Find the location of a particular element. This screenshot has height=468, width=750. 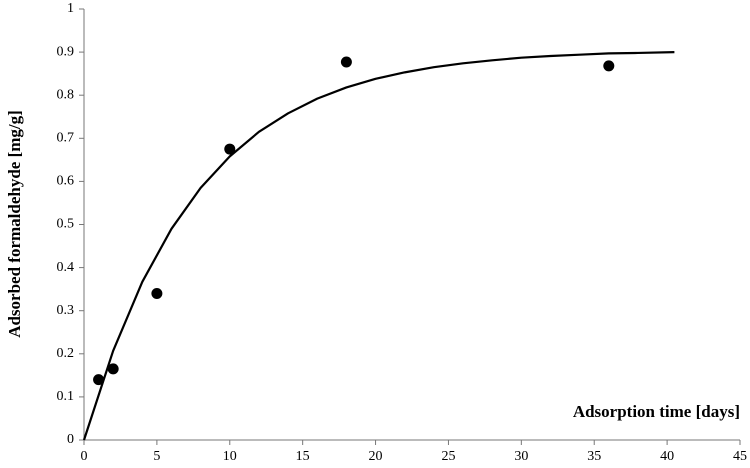

x-axis-title: Adsorption time [days] is located at coordinates (656, 411).